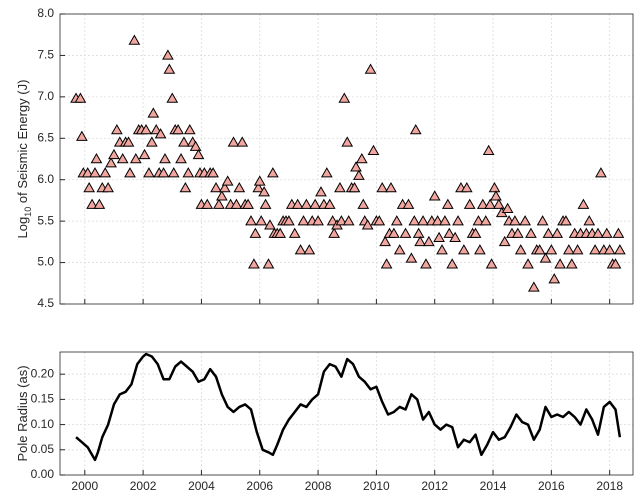 The width and height of the screenshot is (641, 497). What do you see at coordinates (609, 486) in the screenshot?
I see `x-tick-label: 2018` at bounding box center [609, 486].